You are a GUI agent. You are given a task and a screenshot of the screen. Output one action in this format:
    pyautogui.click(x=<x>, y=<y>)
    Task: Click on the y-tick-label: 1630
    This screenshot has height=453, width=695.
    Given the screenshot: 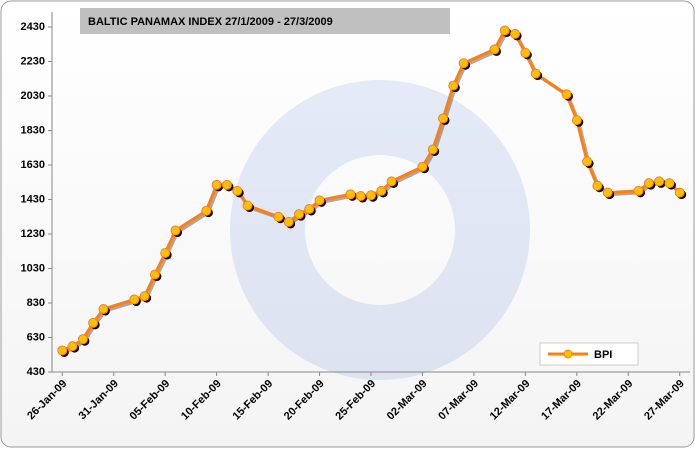 What is the action you would take?
    pyautogui.click(x=33, y=165)
    